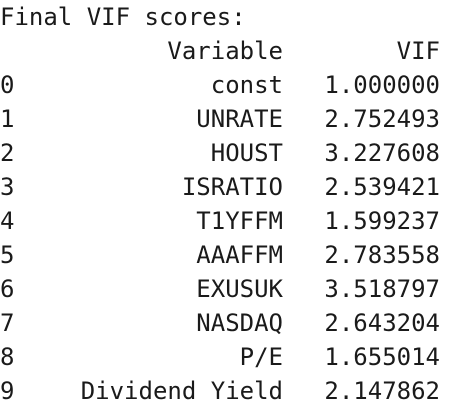 The image size is (462, 412). Describe the element at coordinates (361, 221) in the screenshot. I see `row-vif: 1.599237` at that location.